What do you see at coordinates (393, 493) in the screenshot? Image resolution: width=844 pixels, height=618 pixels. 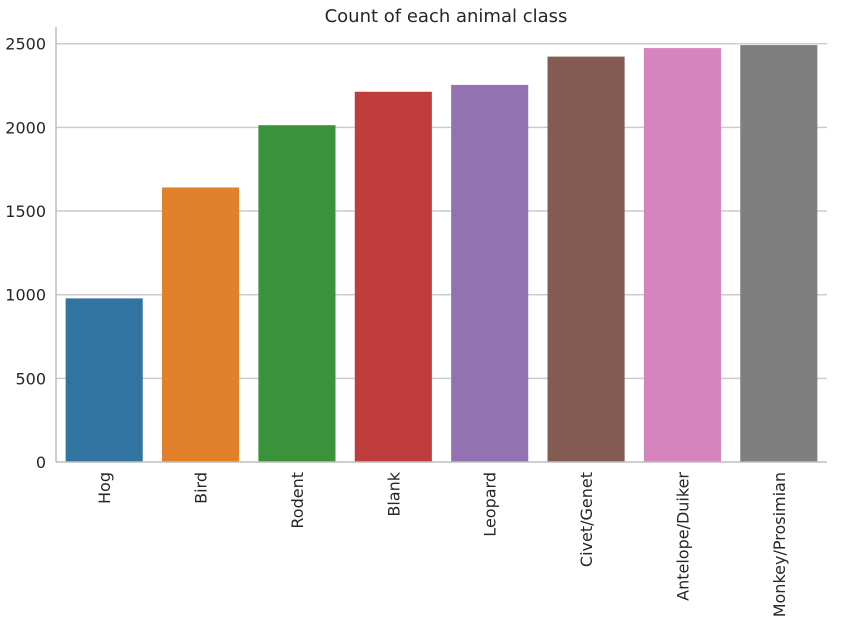 I see `x-tick-label: Blank` at bounding box center [393, 493].